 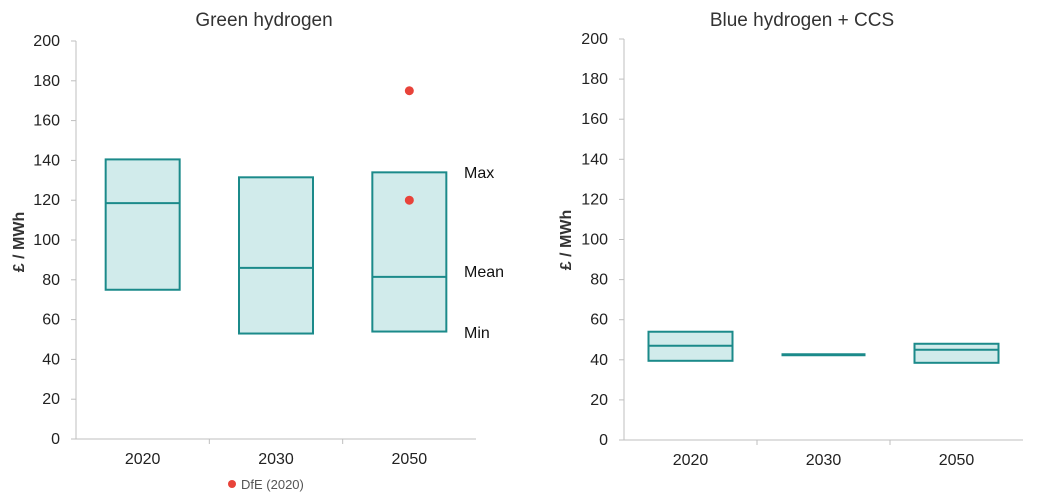 What do you see at coordinates (272, 484) in the screenshot?
I see `legend-label-dfe: DfE (2020)` at bounding box center [272, 484].